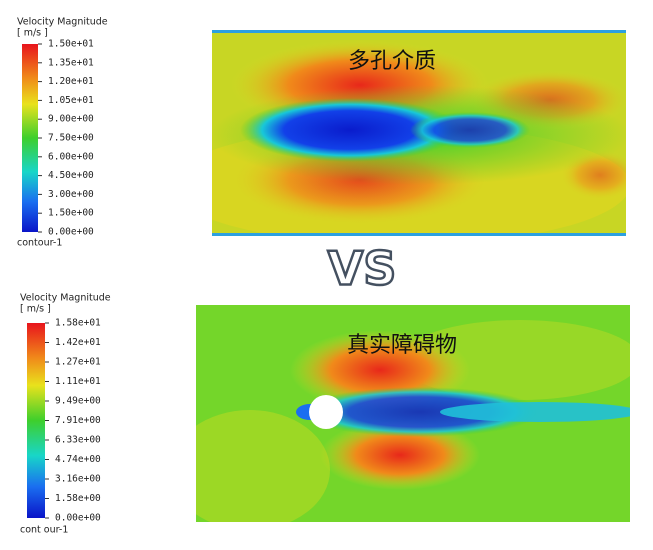 The width and height of the screenshot is (653, 550). I want to click on tick-label: 6.00e+00, so click(71, 156).